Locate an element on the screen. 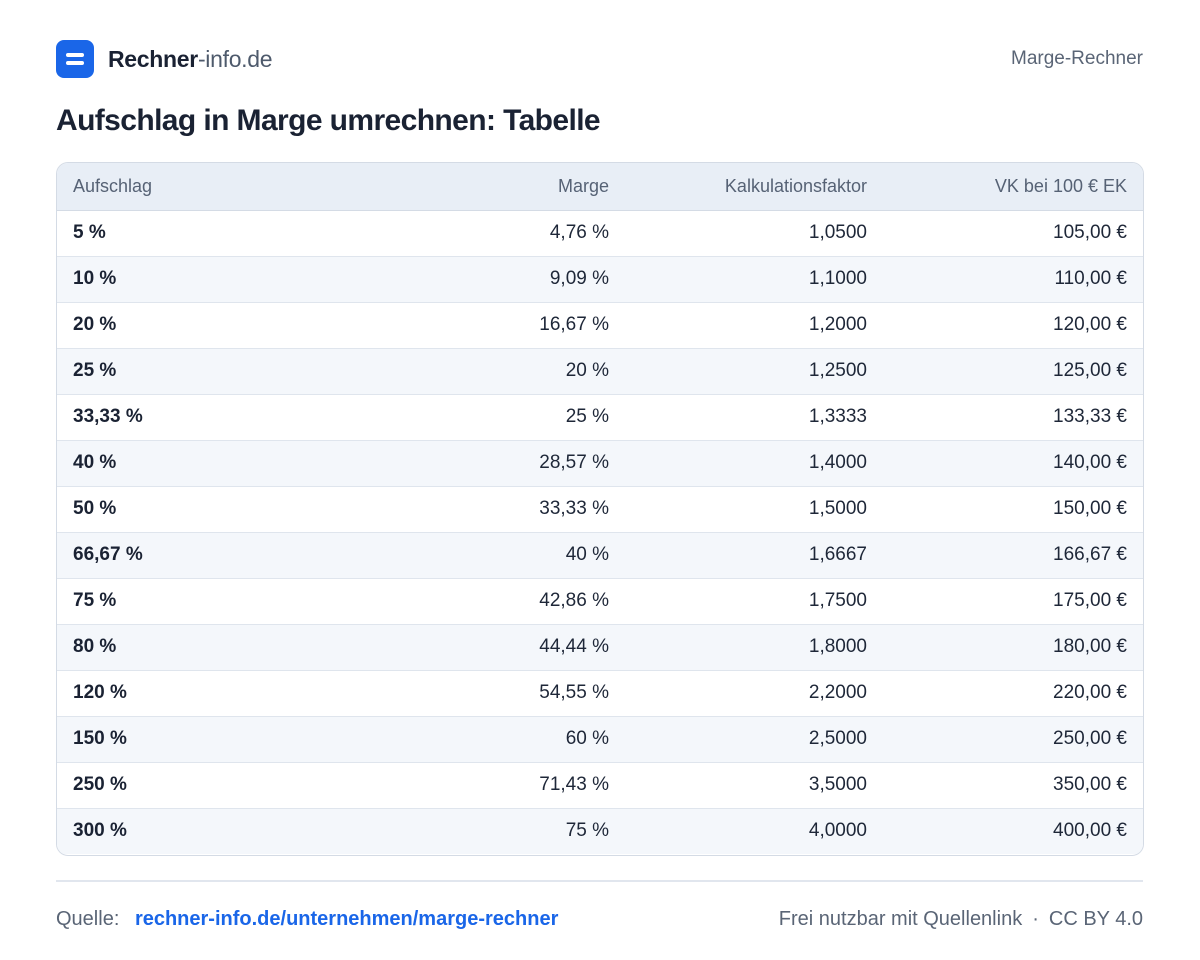  cell-vk: 220,00 € is located at coordinates (1013, 692).